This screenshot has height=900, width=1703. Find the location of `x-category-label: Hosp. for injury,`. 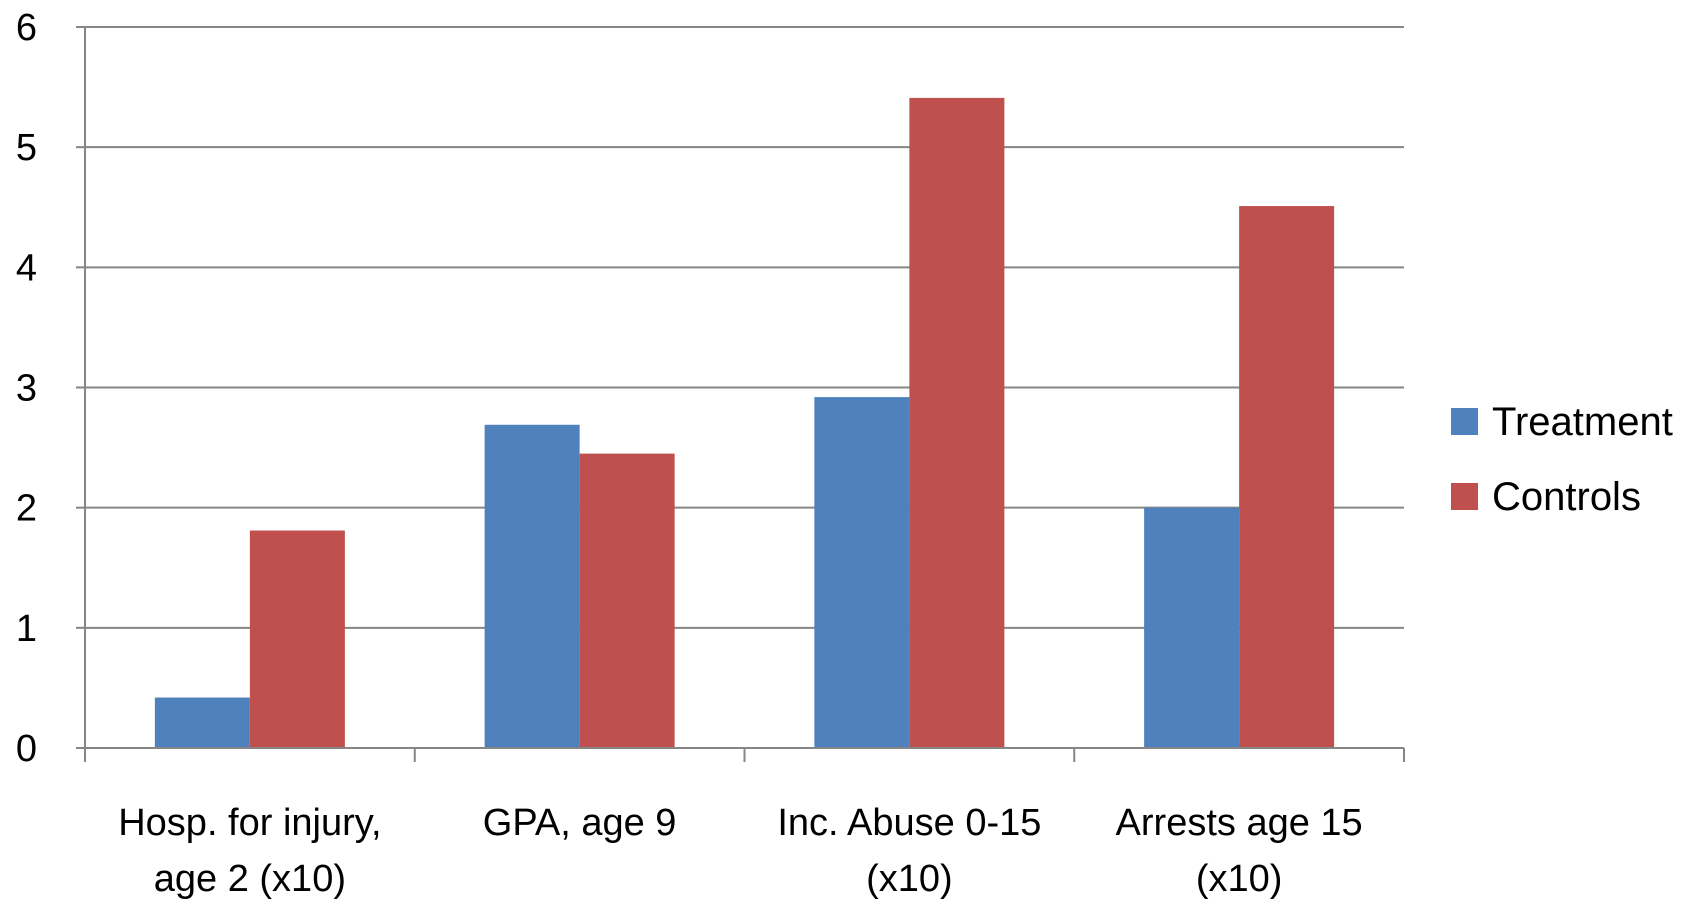

x-category-label: Hosp. for injury, is located at coordinates (249, 823).